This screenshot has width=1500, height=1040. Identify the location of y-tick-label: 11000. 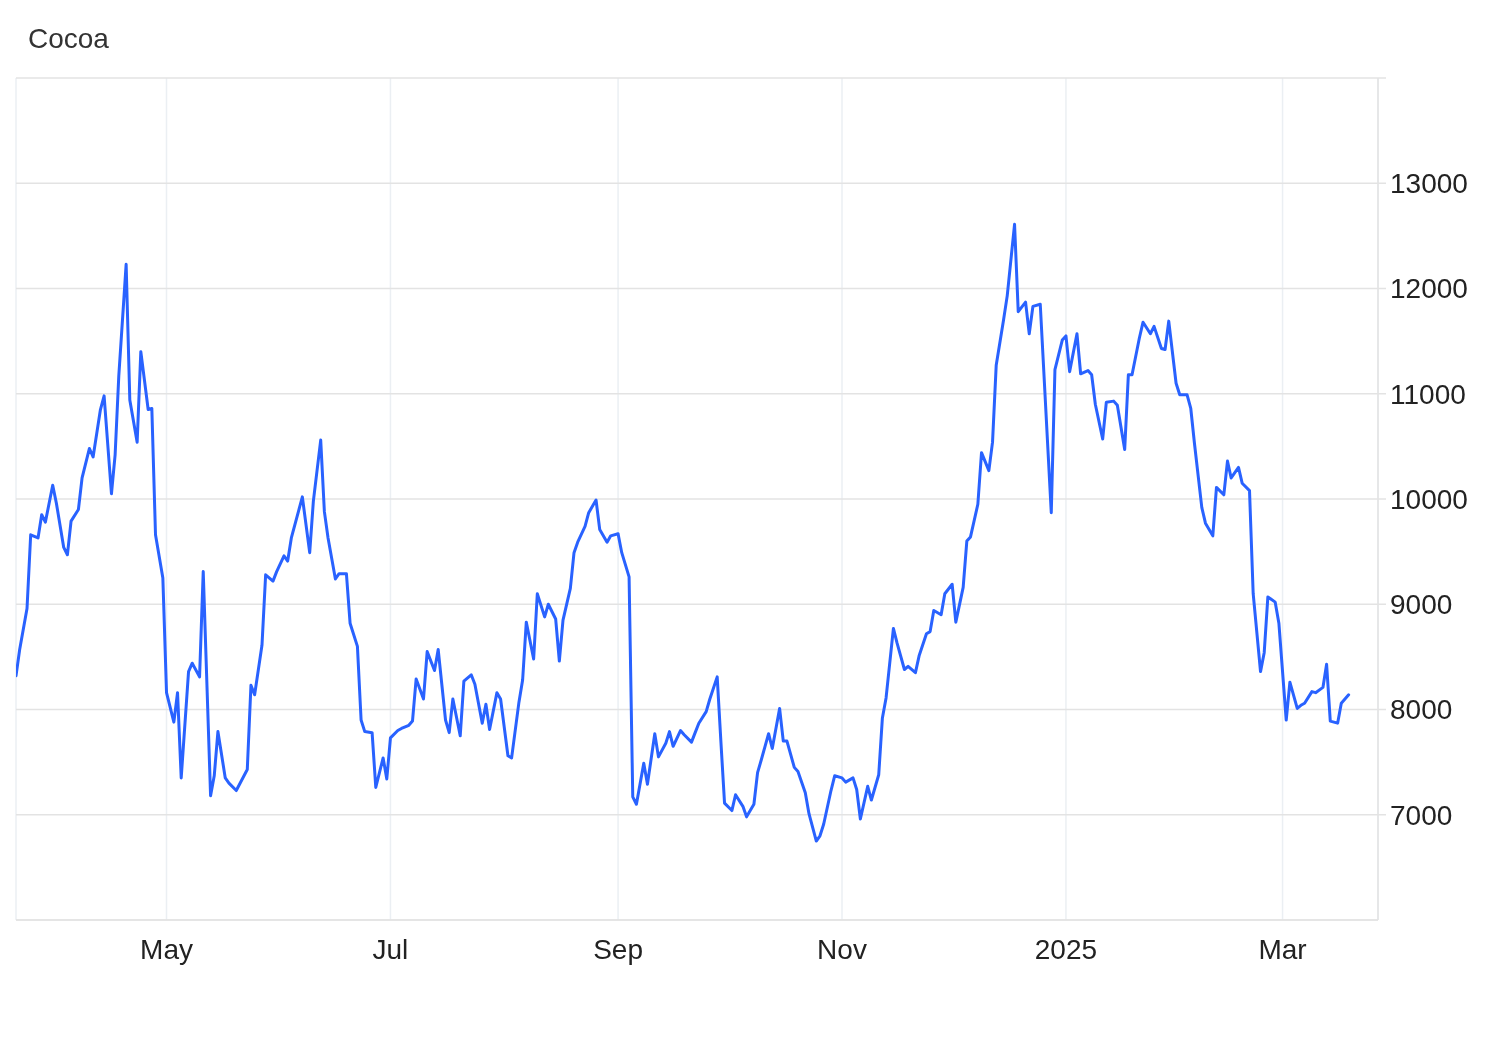
(1428, 394).